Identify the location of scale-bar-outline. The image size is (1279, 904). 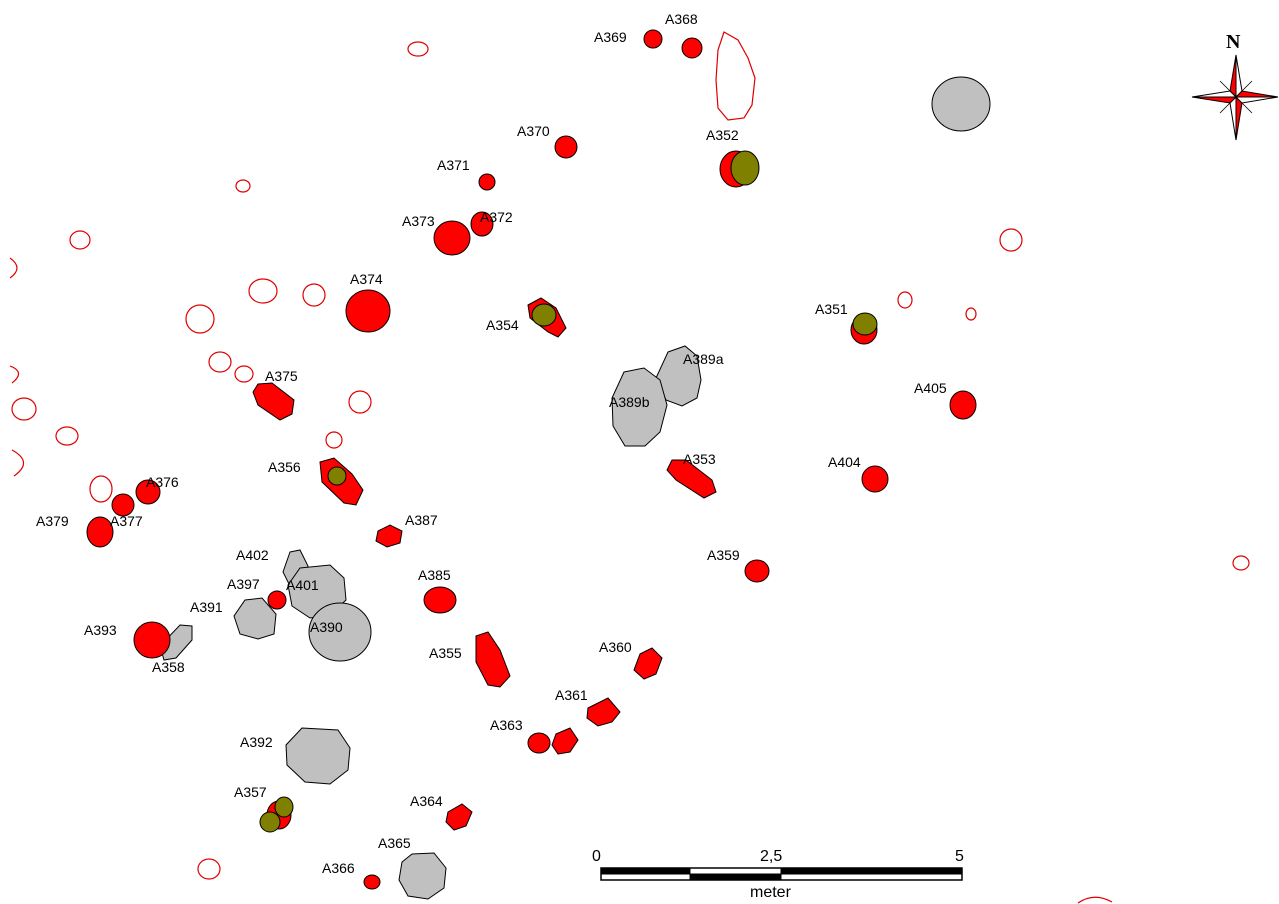
(781, 874).